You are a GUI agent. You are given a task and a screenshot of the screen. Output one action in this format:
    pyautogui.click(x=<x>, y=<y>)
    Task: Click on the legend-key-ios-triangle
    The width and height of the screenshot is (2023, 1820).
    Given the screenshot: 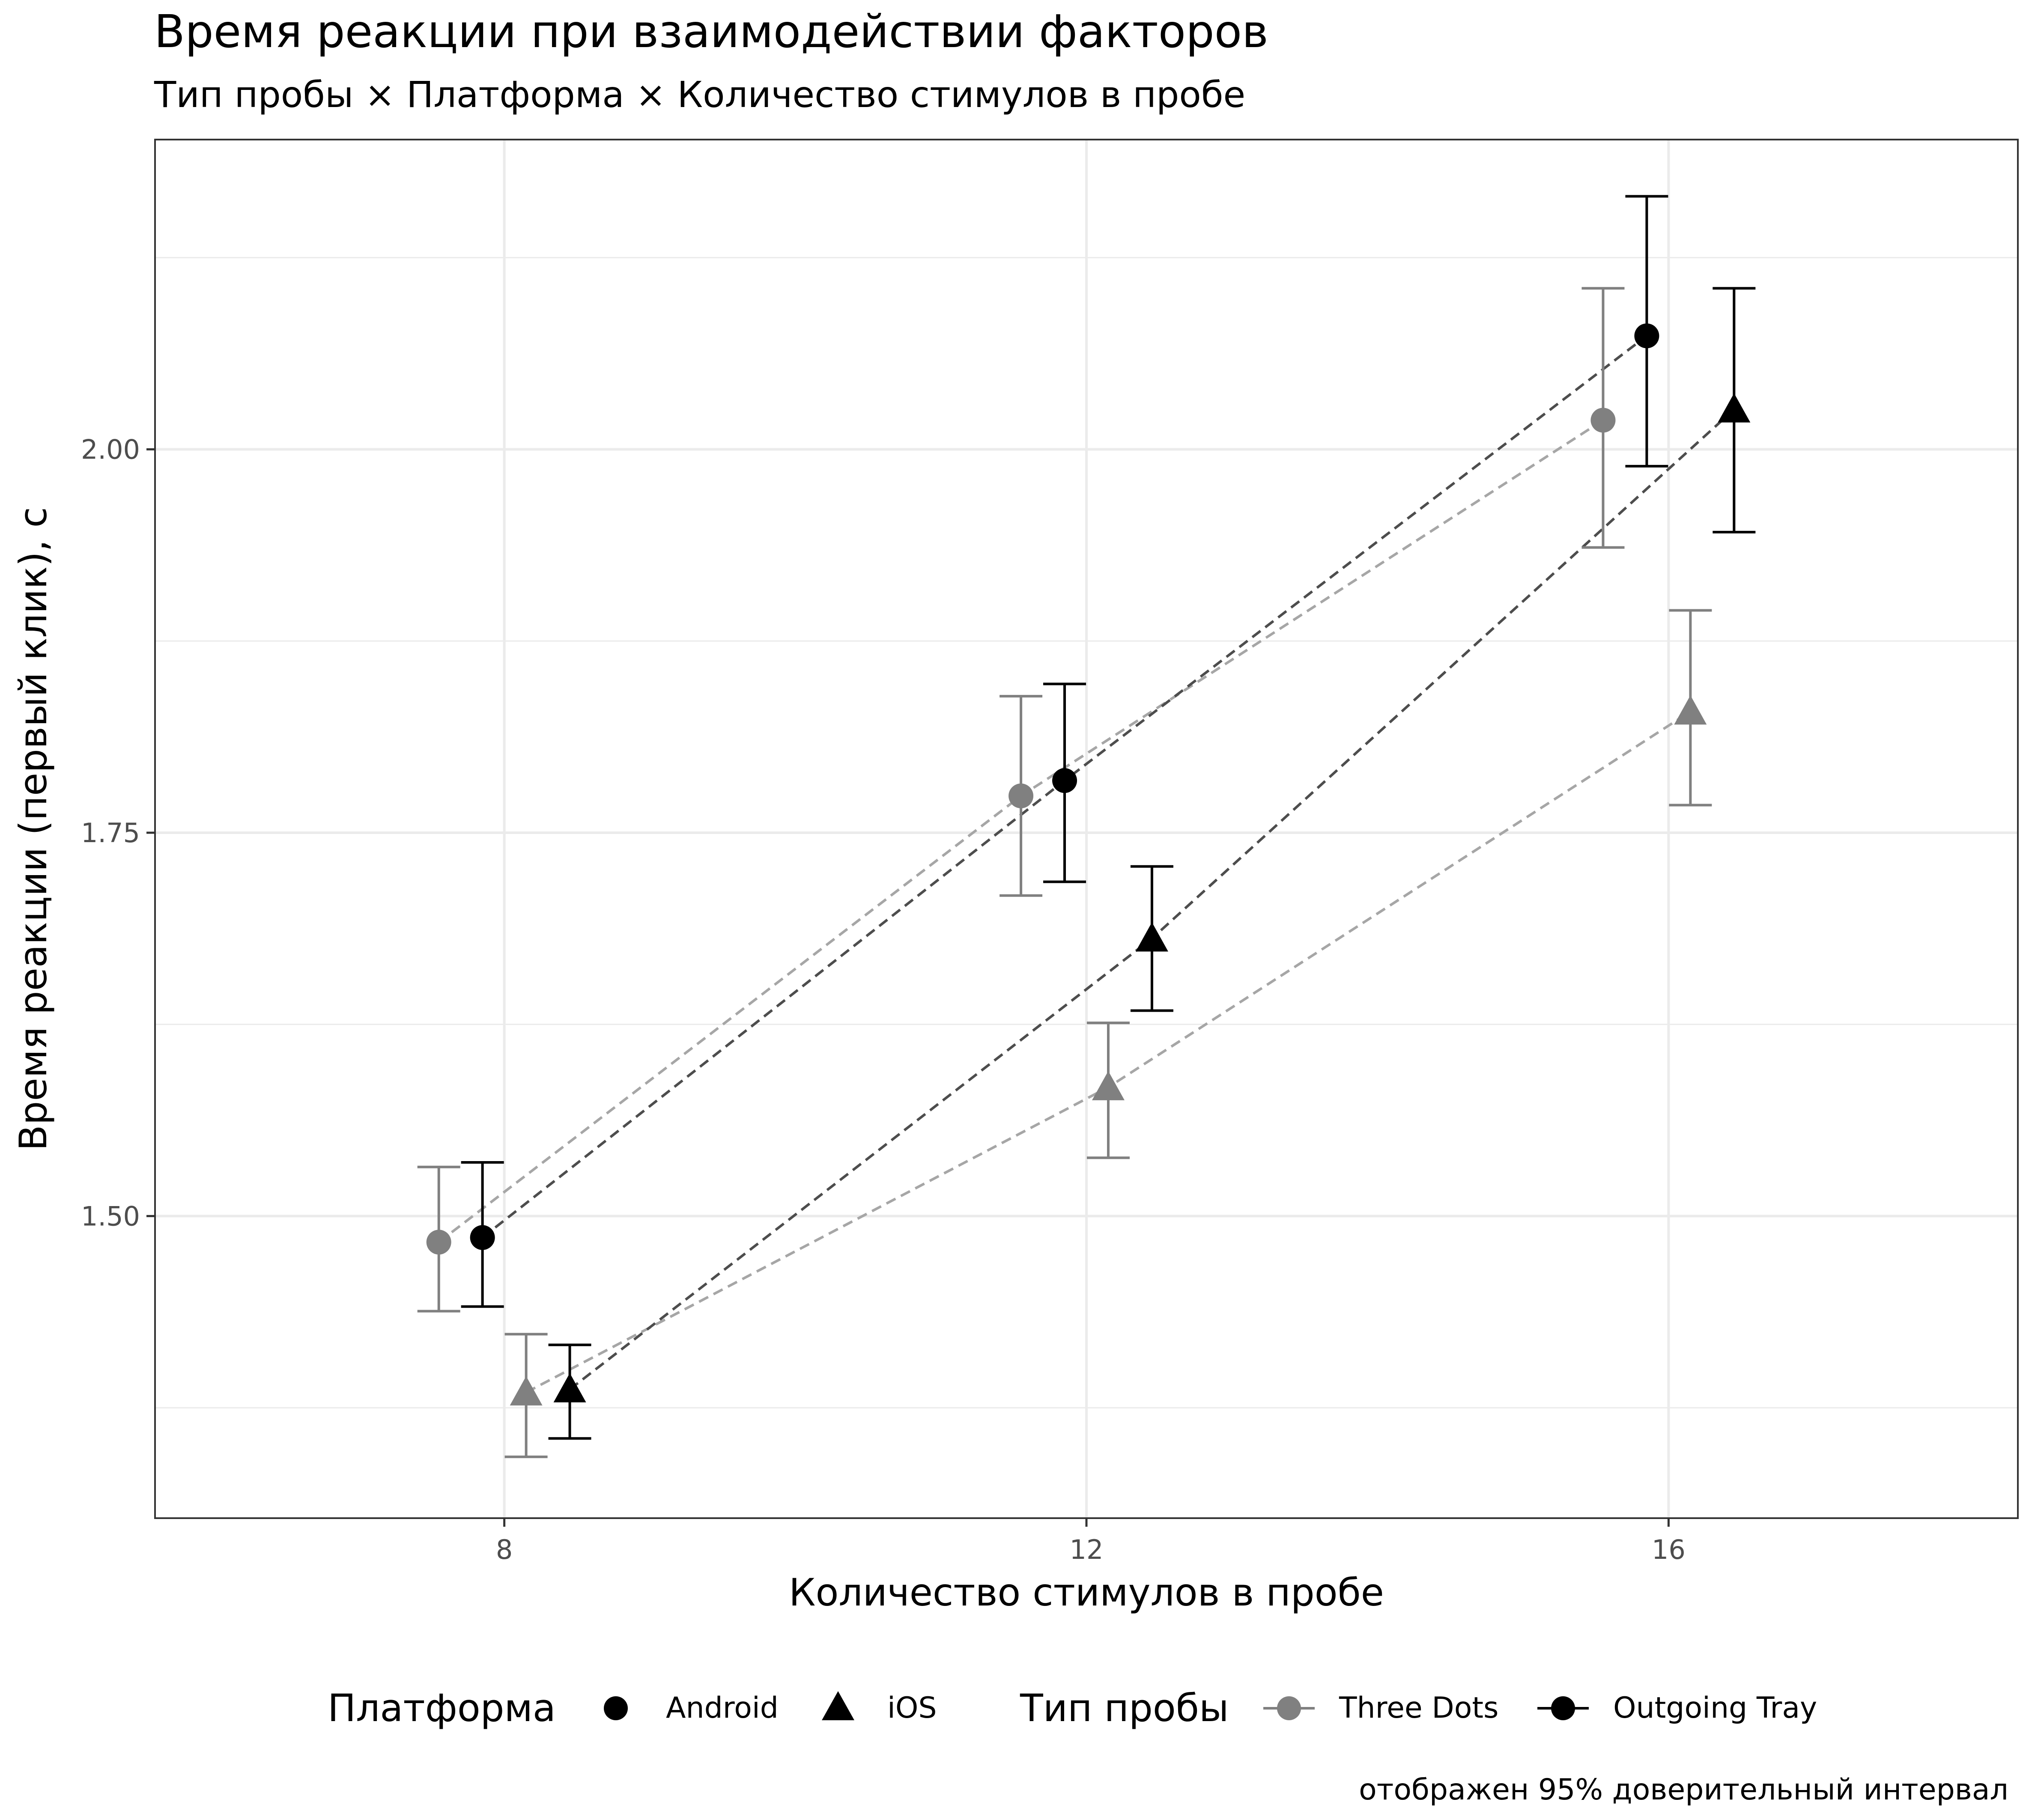 What is the action you would take?
    pyautogui.click(x=838, y=1705)
    